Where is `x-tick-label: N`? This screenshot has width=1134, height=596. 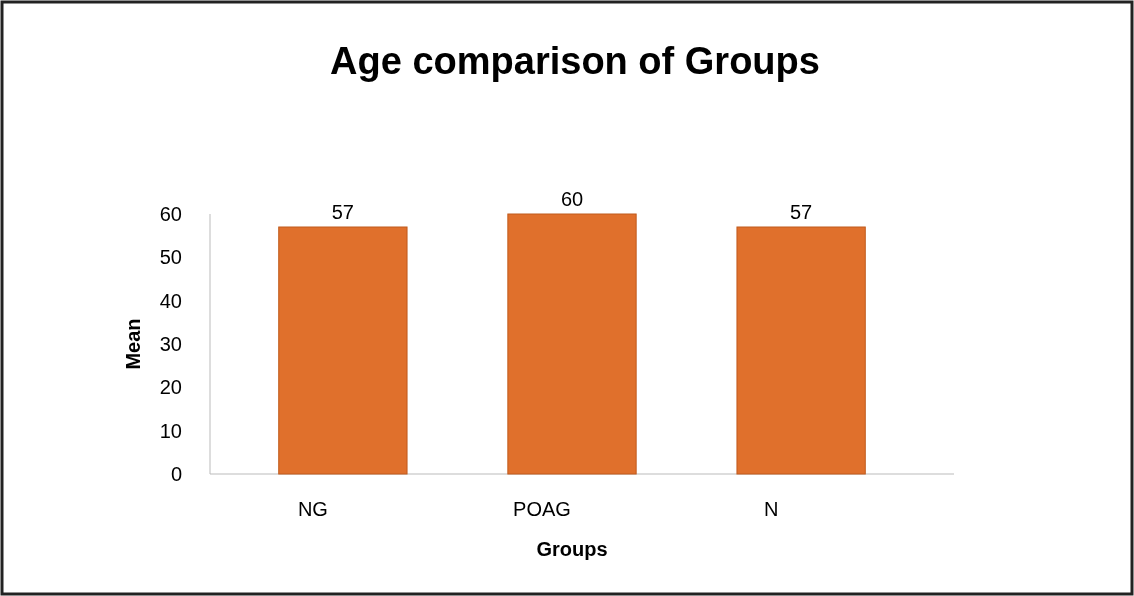
x-tick-label: N is located at coordinates (771, 509).